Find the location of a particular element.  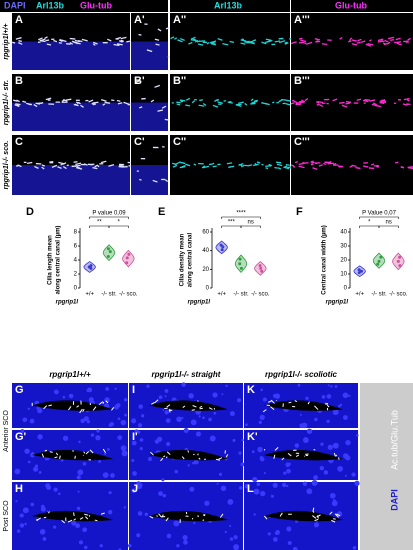

y-tick-label: 0 is located at coordinates (208, 289).